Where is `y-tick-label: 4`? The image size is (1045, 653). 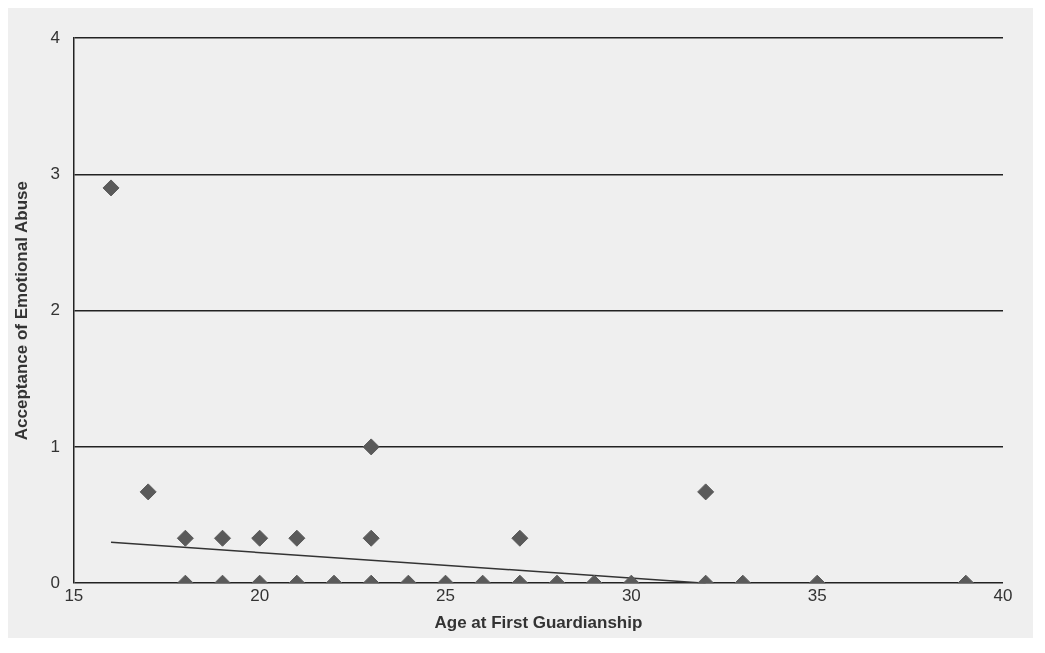 y-tick-label: 4 is located at coordinates (55, 37).